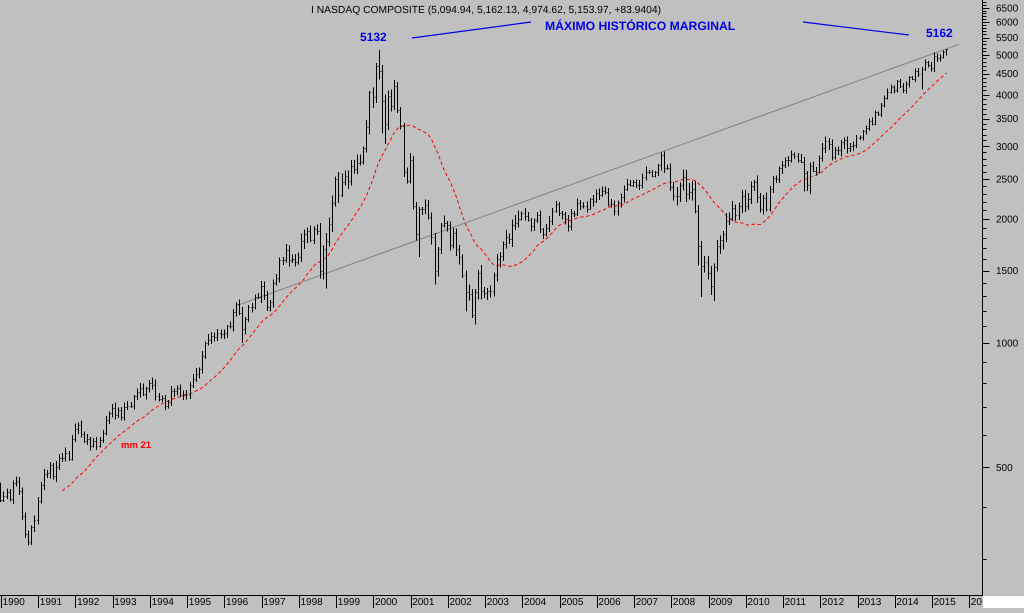  I want to click on svg-text: 3500, so click(1007, 119).